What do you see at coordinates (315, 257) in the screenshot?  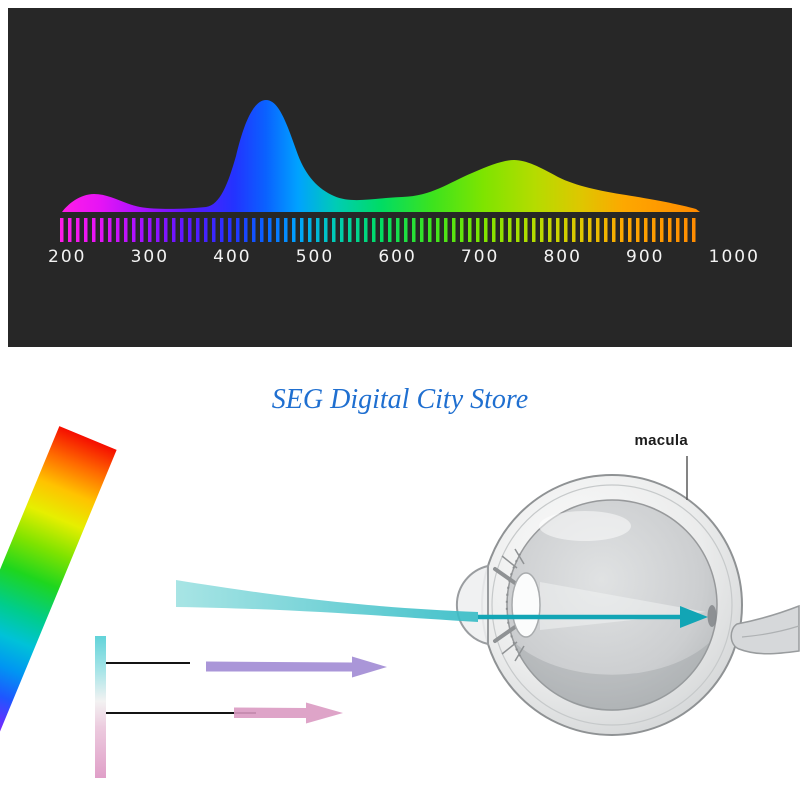 I see `axis-tick-label: 500` at bounding box center [315, 257].